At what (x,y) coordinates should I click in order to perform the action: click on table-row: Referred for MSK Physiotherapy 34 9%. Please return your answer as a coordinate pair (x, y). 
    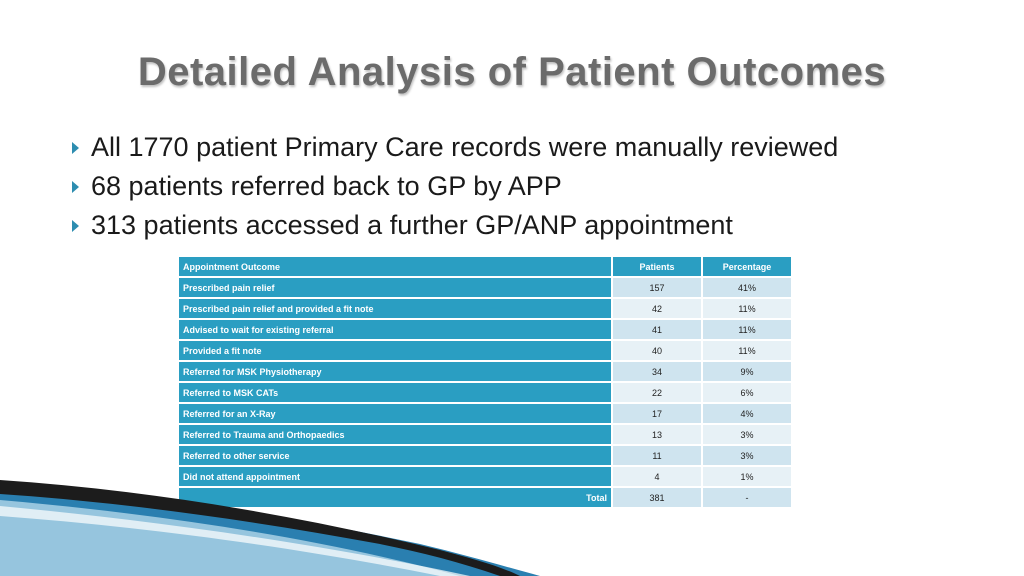
    Looking at the image, I should click on (486, 372).